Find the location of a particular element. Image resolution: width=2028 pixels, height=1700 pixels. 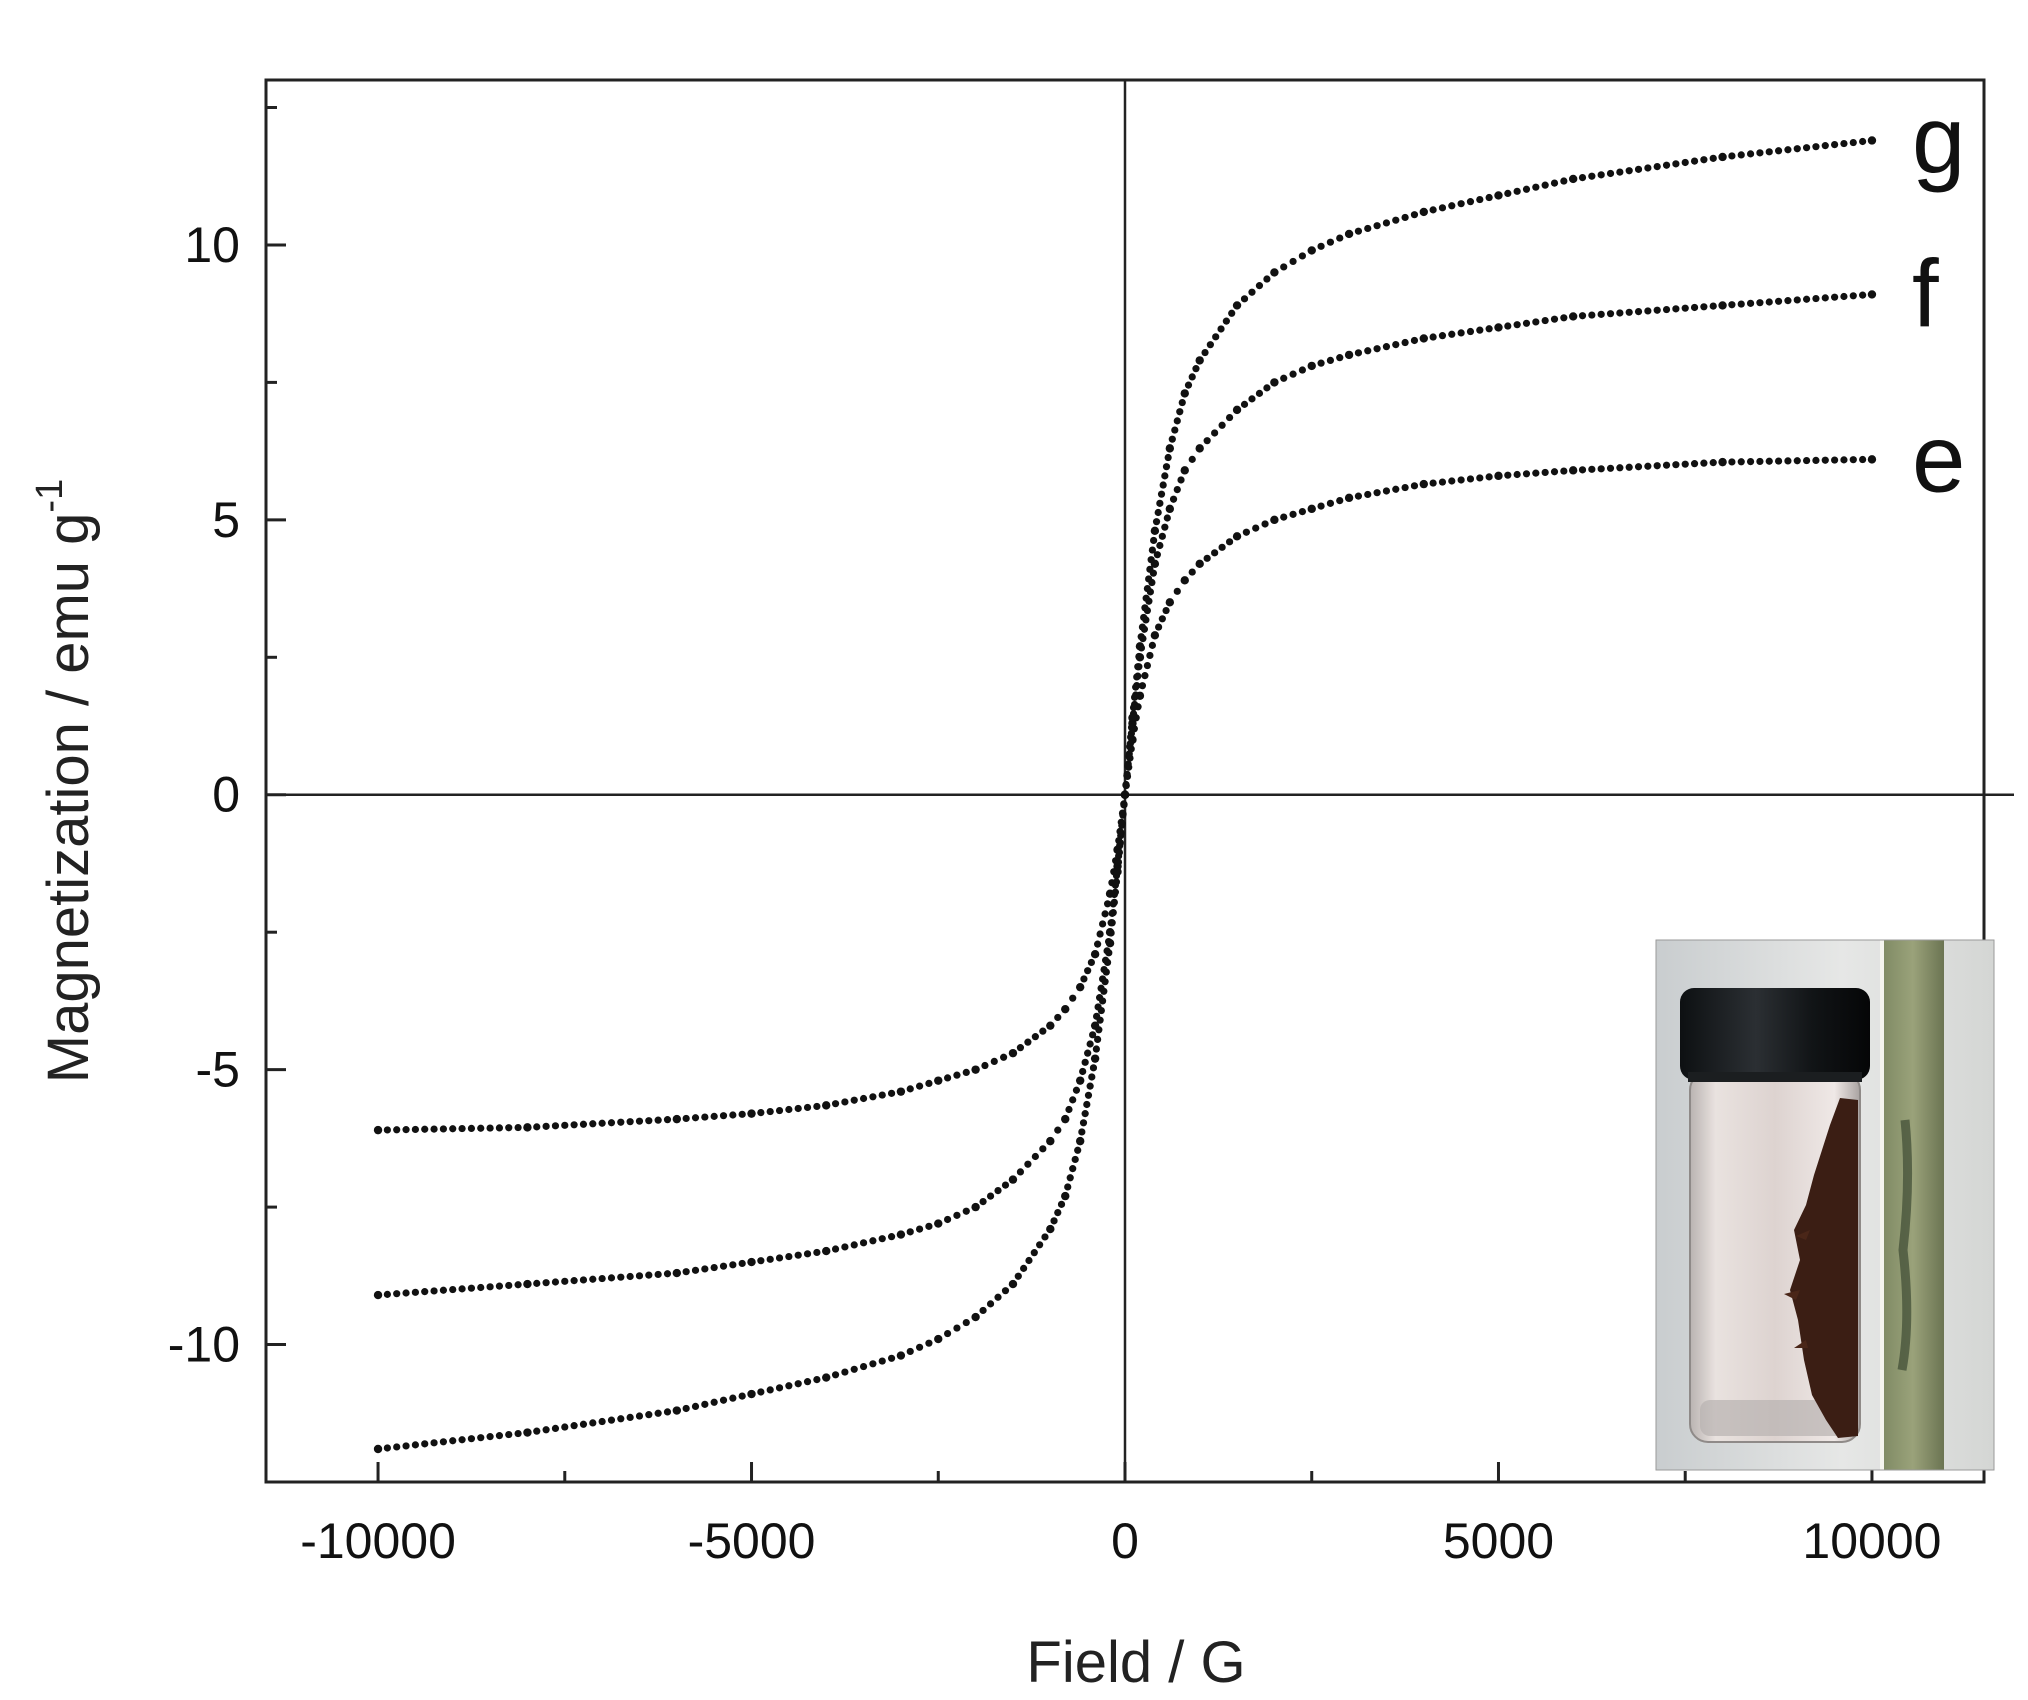

svg-text: Magnetization / emu g-1 is located at coordinates (65, 781).